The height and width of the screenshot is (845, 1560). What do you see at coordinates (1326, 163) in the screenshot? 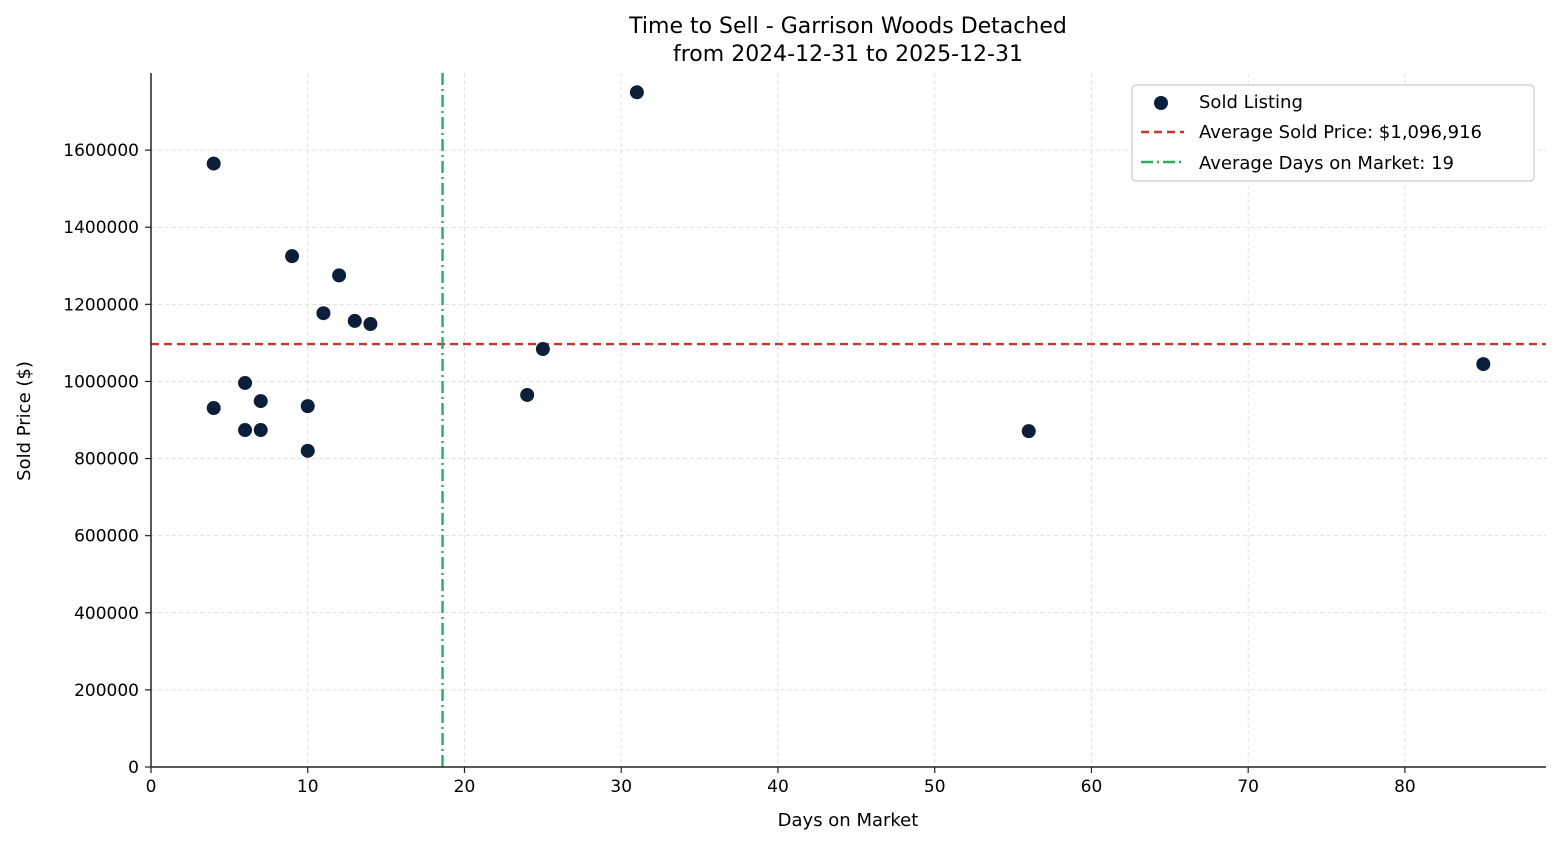
I see `legend-label-avg-days: Average Days on Market: 19` at bounding box center [1326, 163].